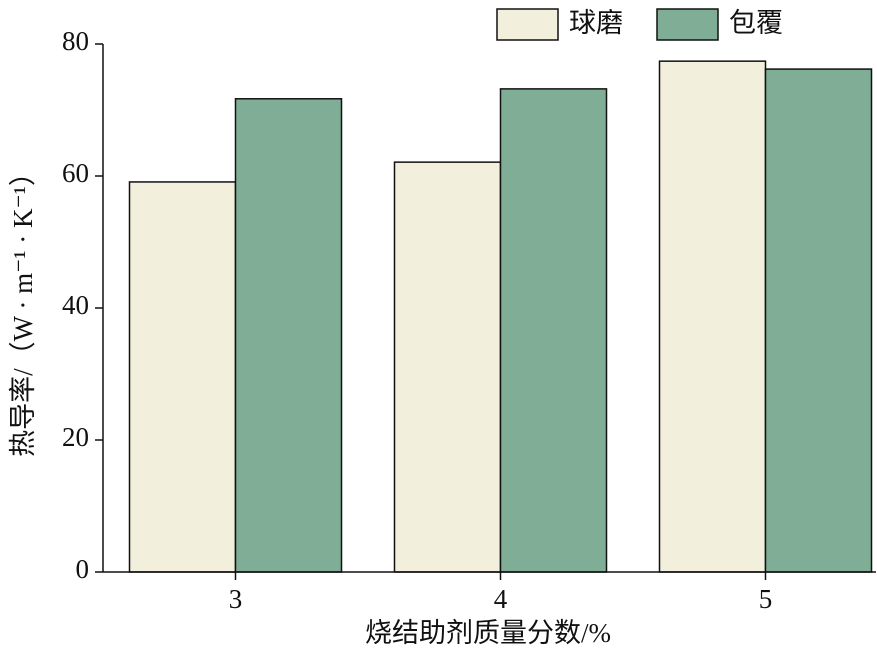 The height and width of the screenshot is (662, 877). Describe the element at coordinates (488, 633) in the screenshot. I see `x-axis-label: 烧结助剂质量分数/%` at that location.